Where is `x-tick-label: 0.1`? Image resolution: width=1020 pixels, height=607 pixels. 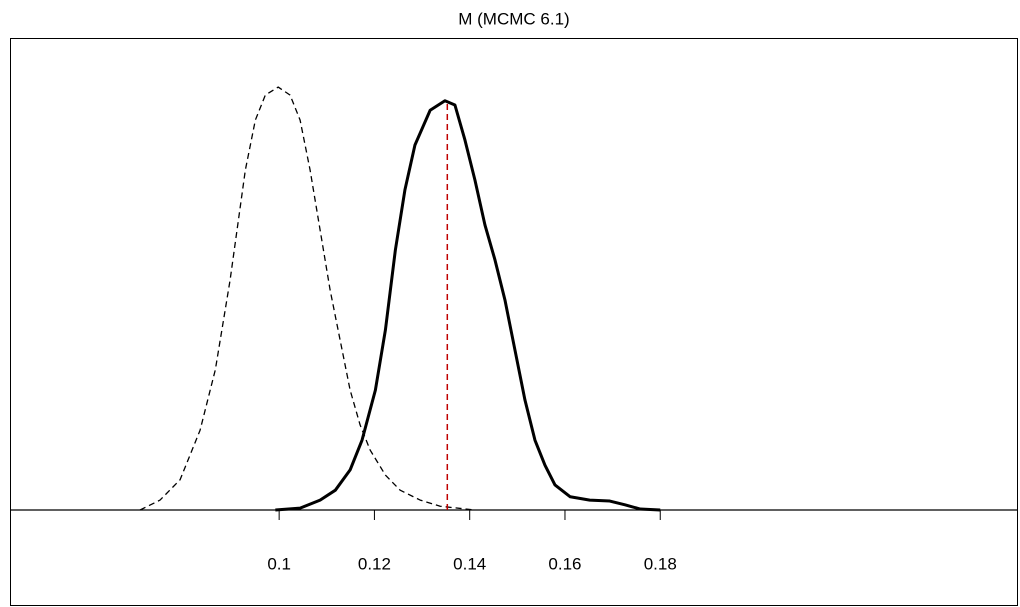
x-tick-label: 0.1 is located at coordinates (279, 563).